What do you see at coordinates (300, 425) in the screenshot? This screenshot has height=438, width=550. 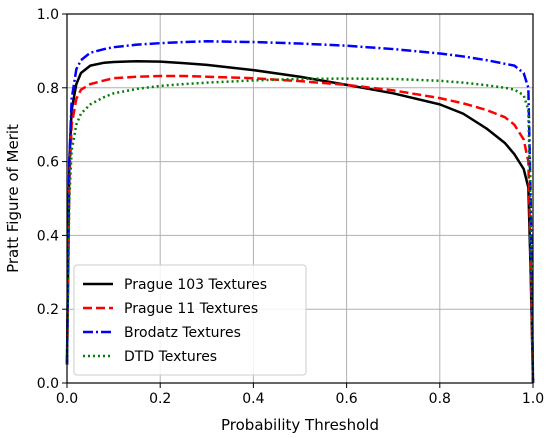 I see `x-axis-label: Probability Threshold` at bounding box center [300, 425].